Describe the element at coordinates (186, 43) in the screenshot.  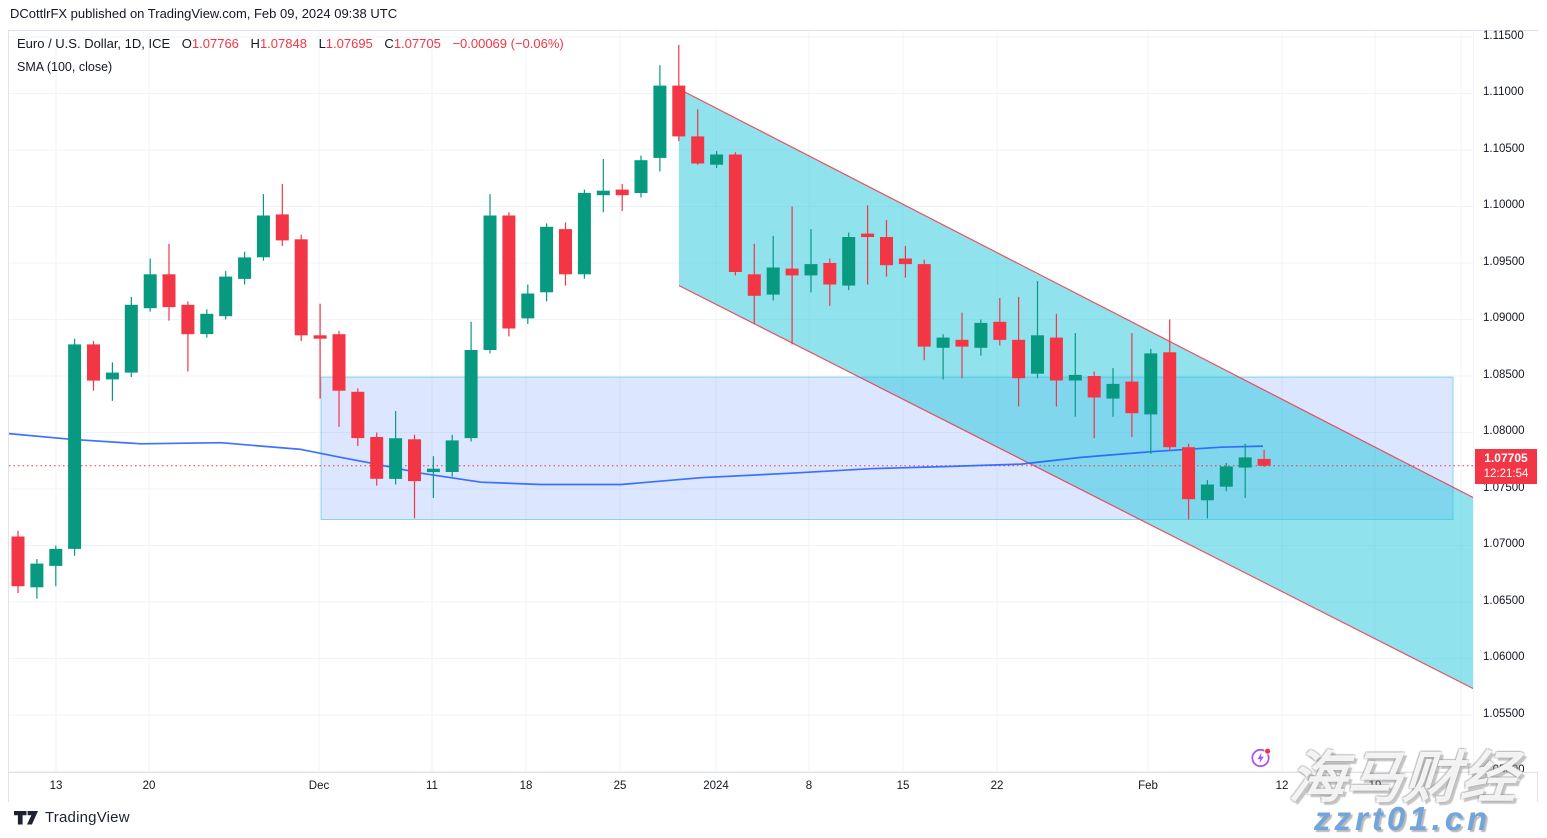
I see `open-label: O` at that location.